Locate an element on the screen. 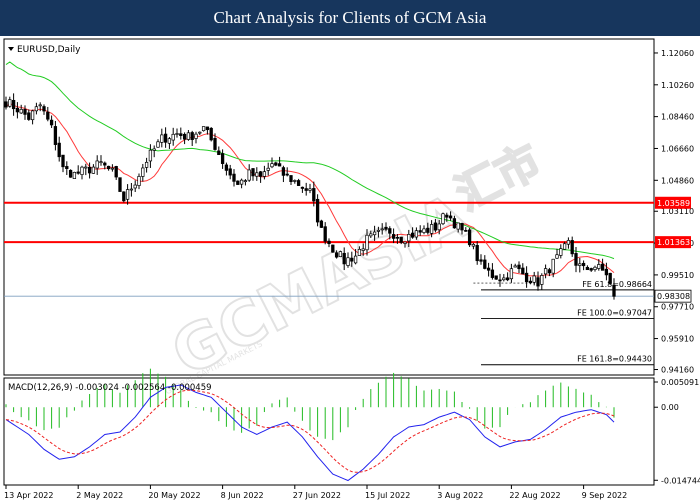 The height and width of the screenshot is (500, 700). macd-tick-label: 0.00 is located at coordinates (670, 407).